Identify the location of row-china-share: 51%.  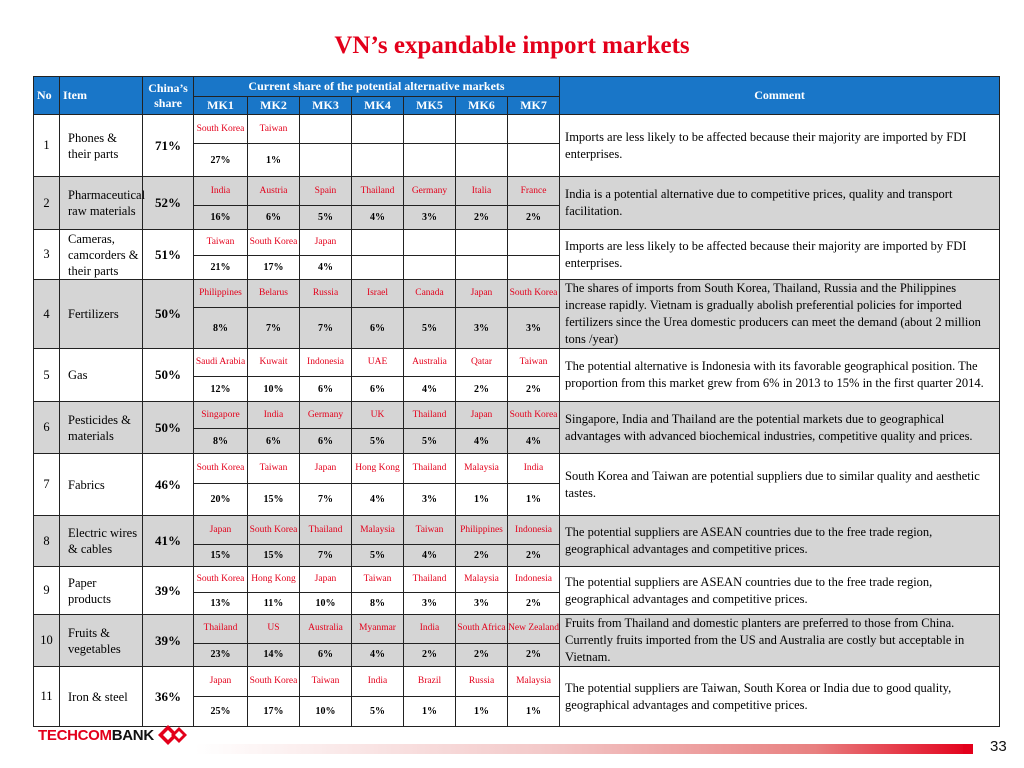
(168, 254).